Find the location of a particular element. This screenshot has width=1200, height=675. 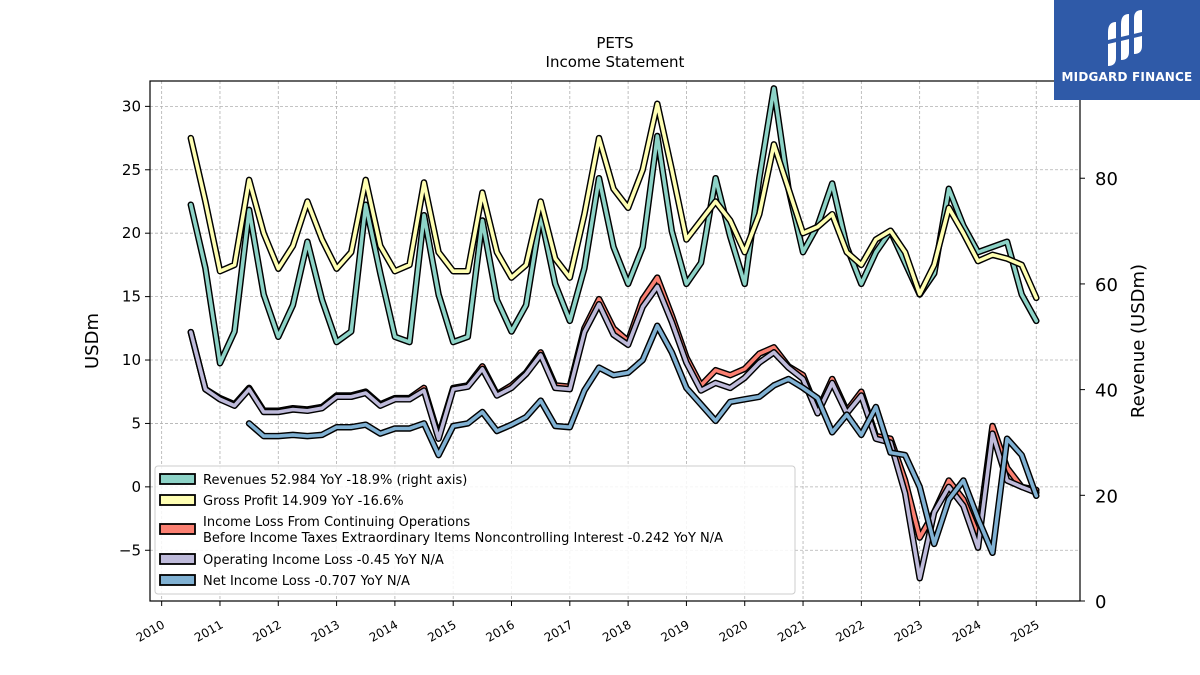

x-tick-label: 2015 is located at coordinates (441, 630).